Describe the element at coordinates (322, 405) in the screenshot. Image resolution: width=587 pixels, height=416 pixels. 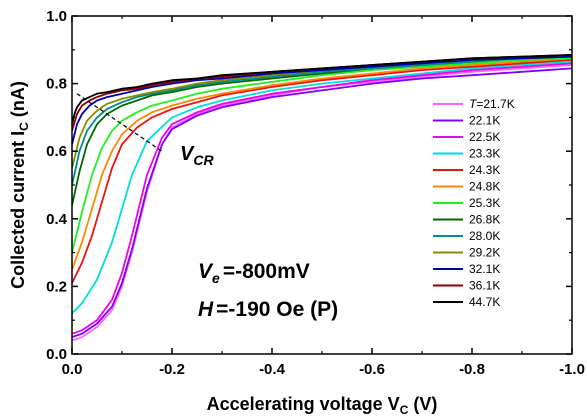
I see `x-axis-title: Accelerating voltage VC (V)` at that location.